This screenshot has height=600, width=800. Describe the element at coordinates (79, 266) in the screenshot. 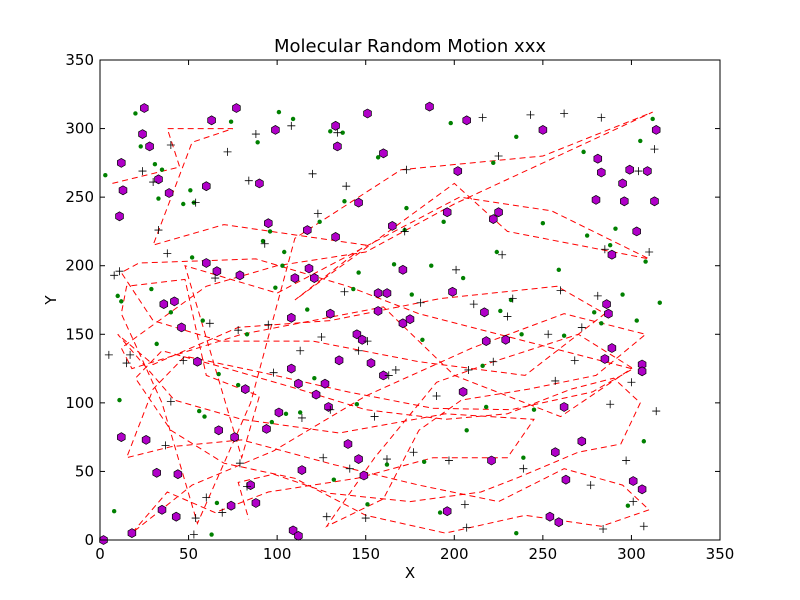

I see `y-tick-label: 200` at that location.